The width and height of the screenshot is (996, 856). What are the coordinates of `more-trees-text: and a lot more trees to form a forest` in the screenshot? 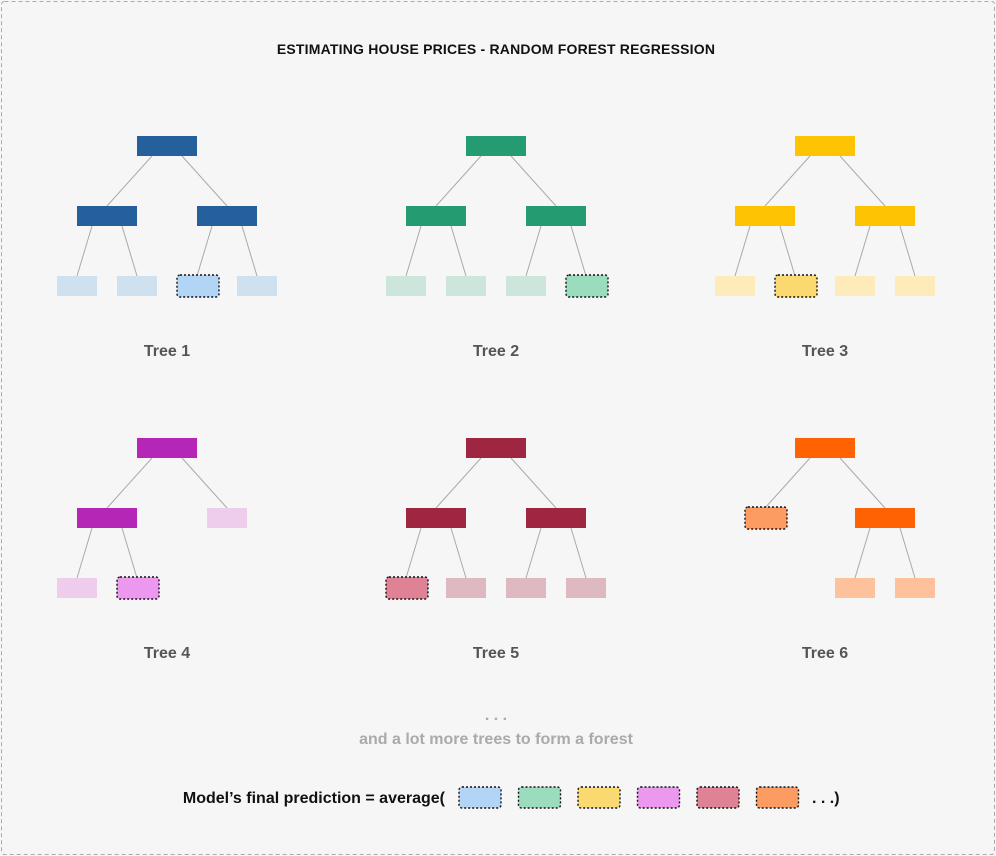 It's located at (496, 739).